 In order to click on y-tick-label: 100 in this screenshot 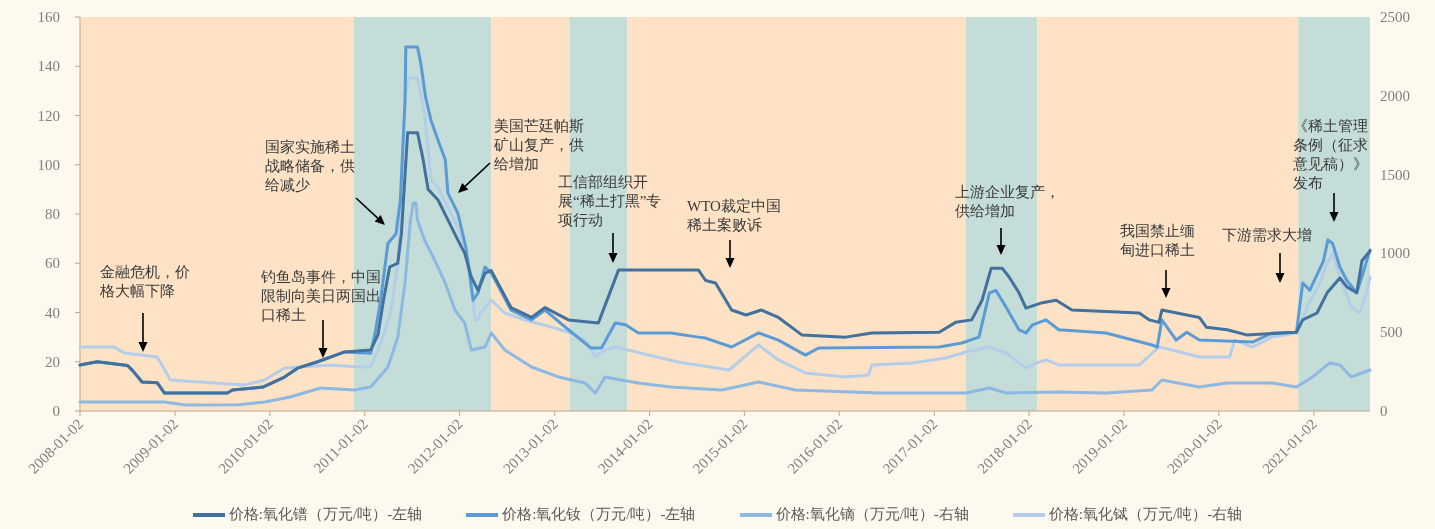, I will do `click(48, 164)`.